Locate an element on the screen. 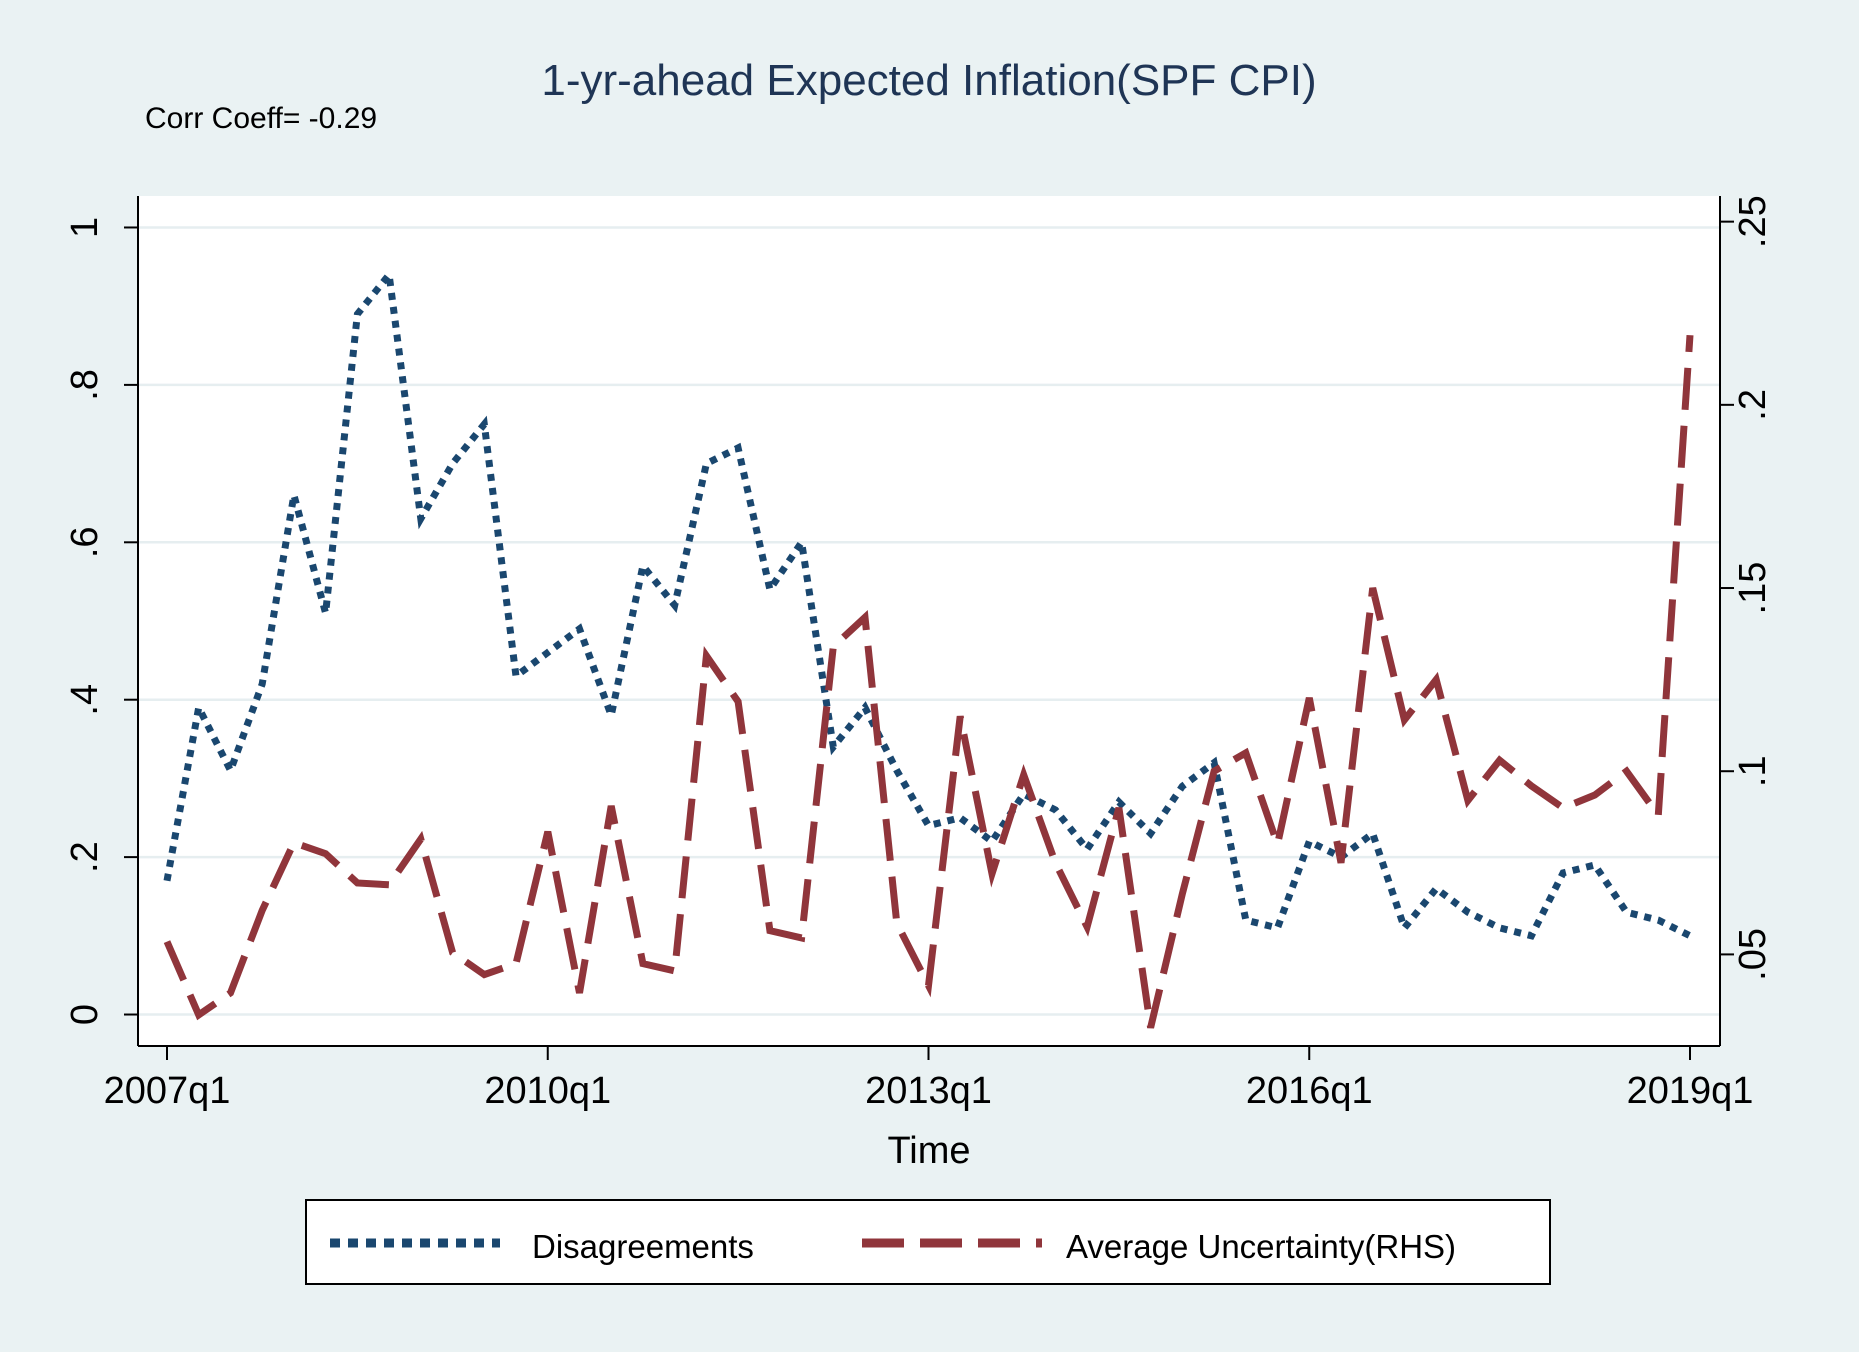  y-tick-label-left-4: .8 is located at coordinates (85, 385).